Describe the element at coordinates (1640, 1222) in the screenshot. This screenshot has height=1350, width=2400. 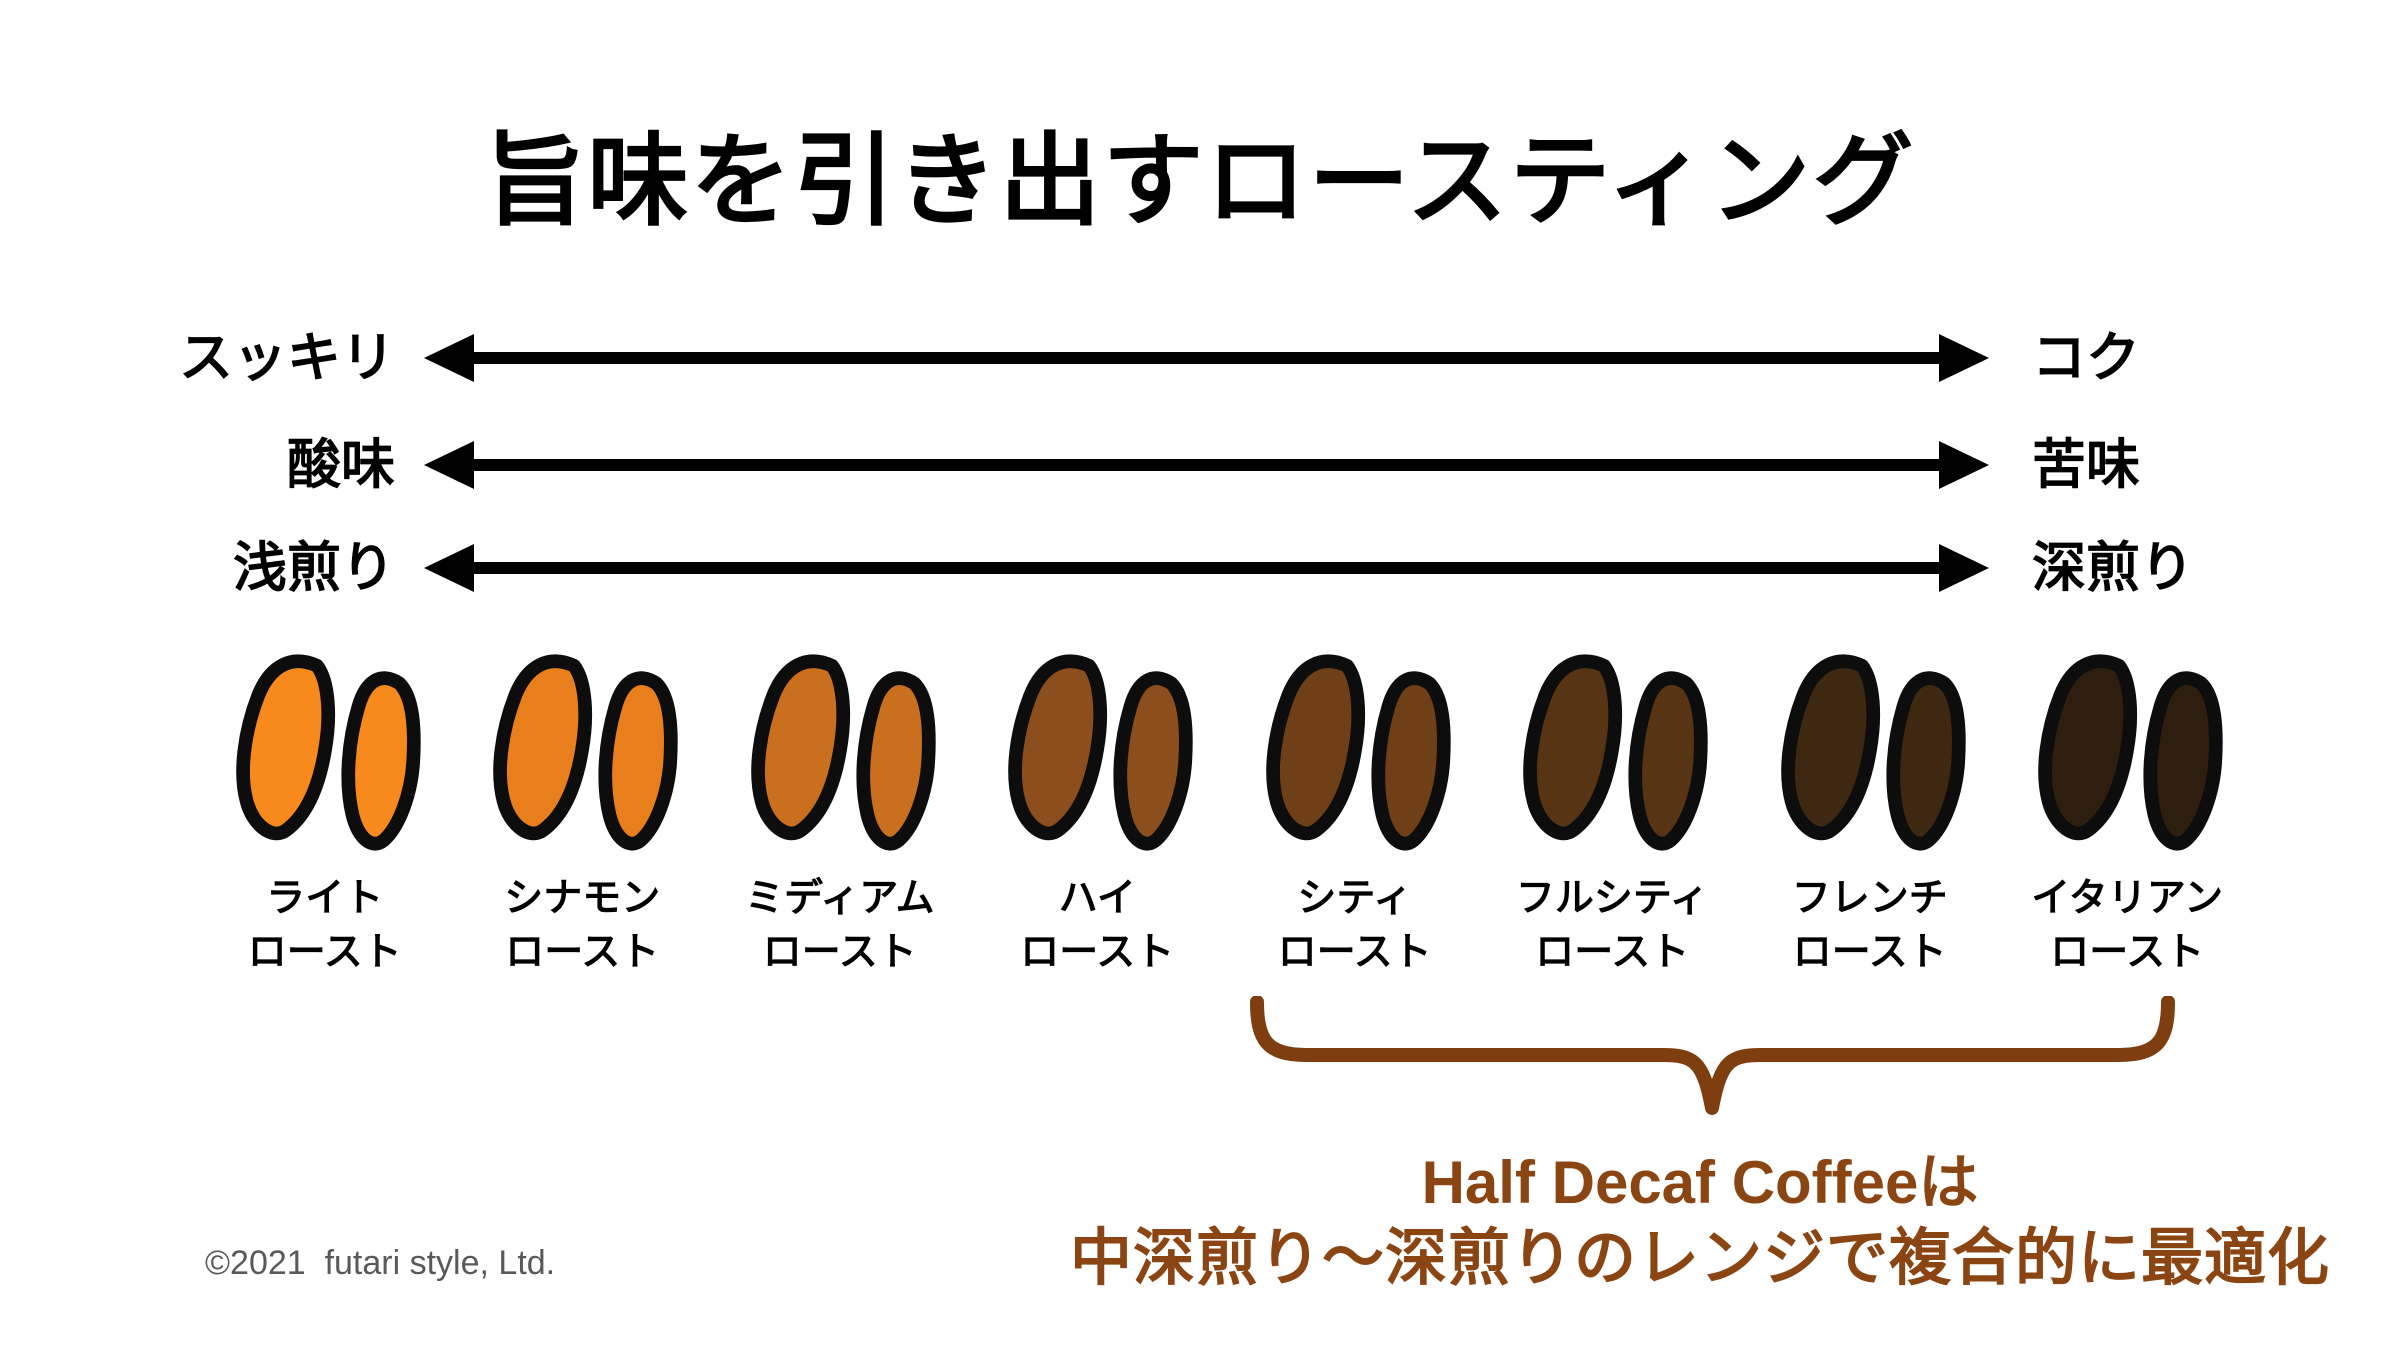
I see `half-decaf-annotation: Half Decaf Coffeeは 中深煎り〜深煎りのレンジで複合的に最適化` at that location.